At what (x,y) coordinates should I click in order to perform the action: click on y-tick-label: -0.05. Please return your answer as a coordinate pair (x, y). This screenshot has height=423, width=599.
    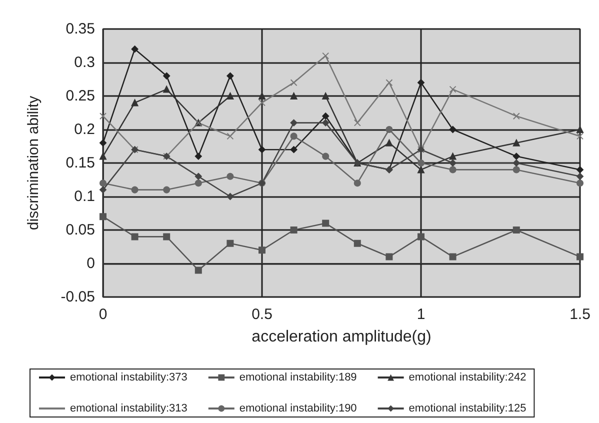
    Looking at the image, I should click on (77, 297).